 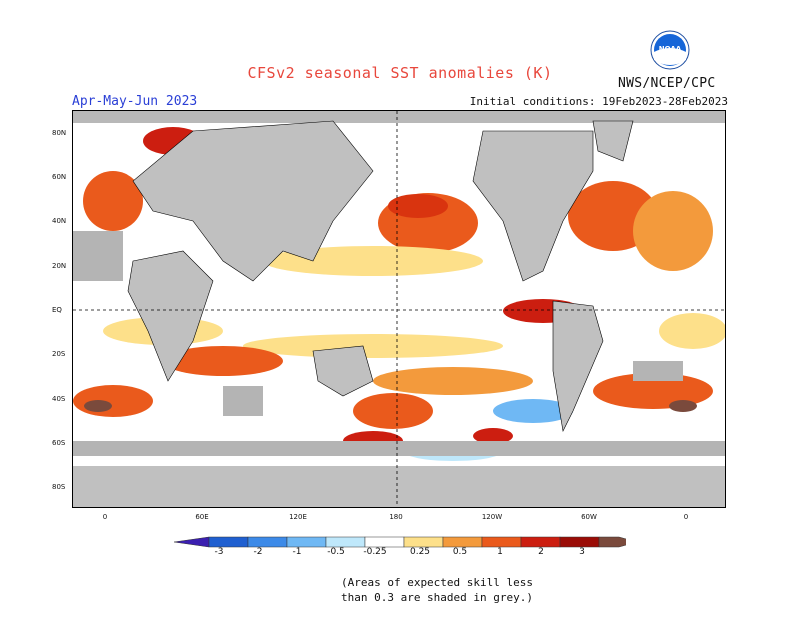 I want to click on colorbar-label: 2, so click(x=541, y=552).